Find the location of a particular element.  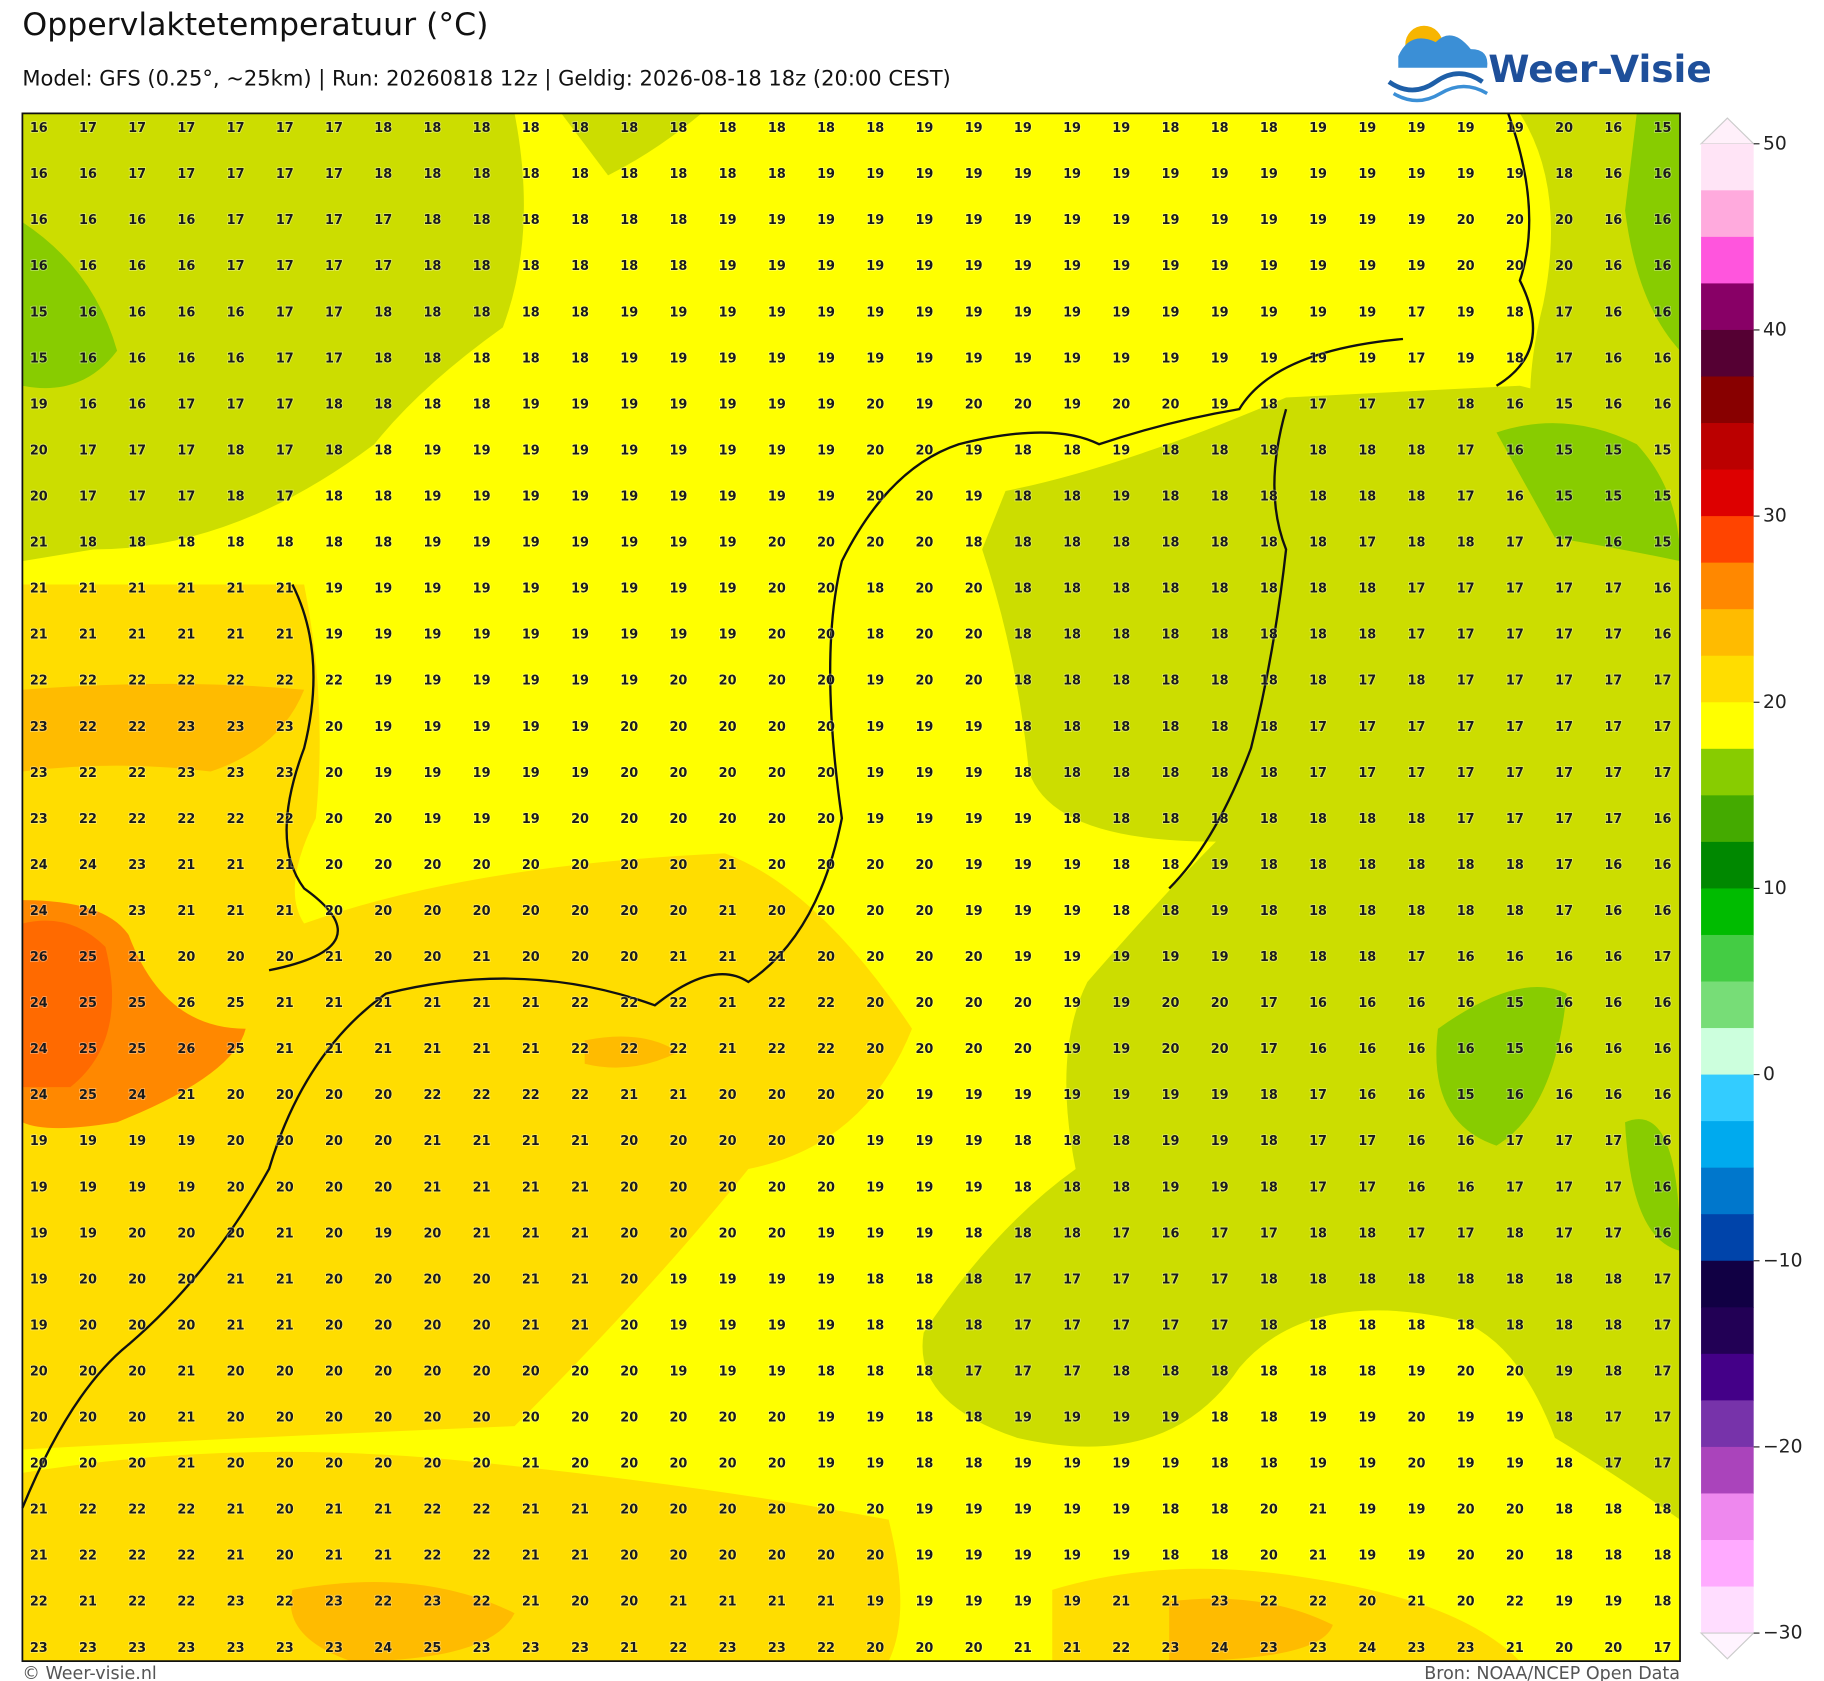

grid-value: 26 is located at coordinates (186, 1049).